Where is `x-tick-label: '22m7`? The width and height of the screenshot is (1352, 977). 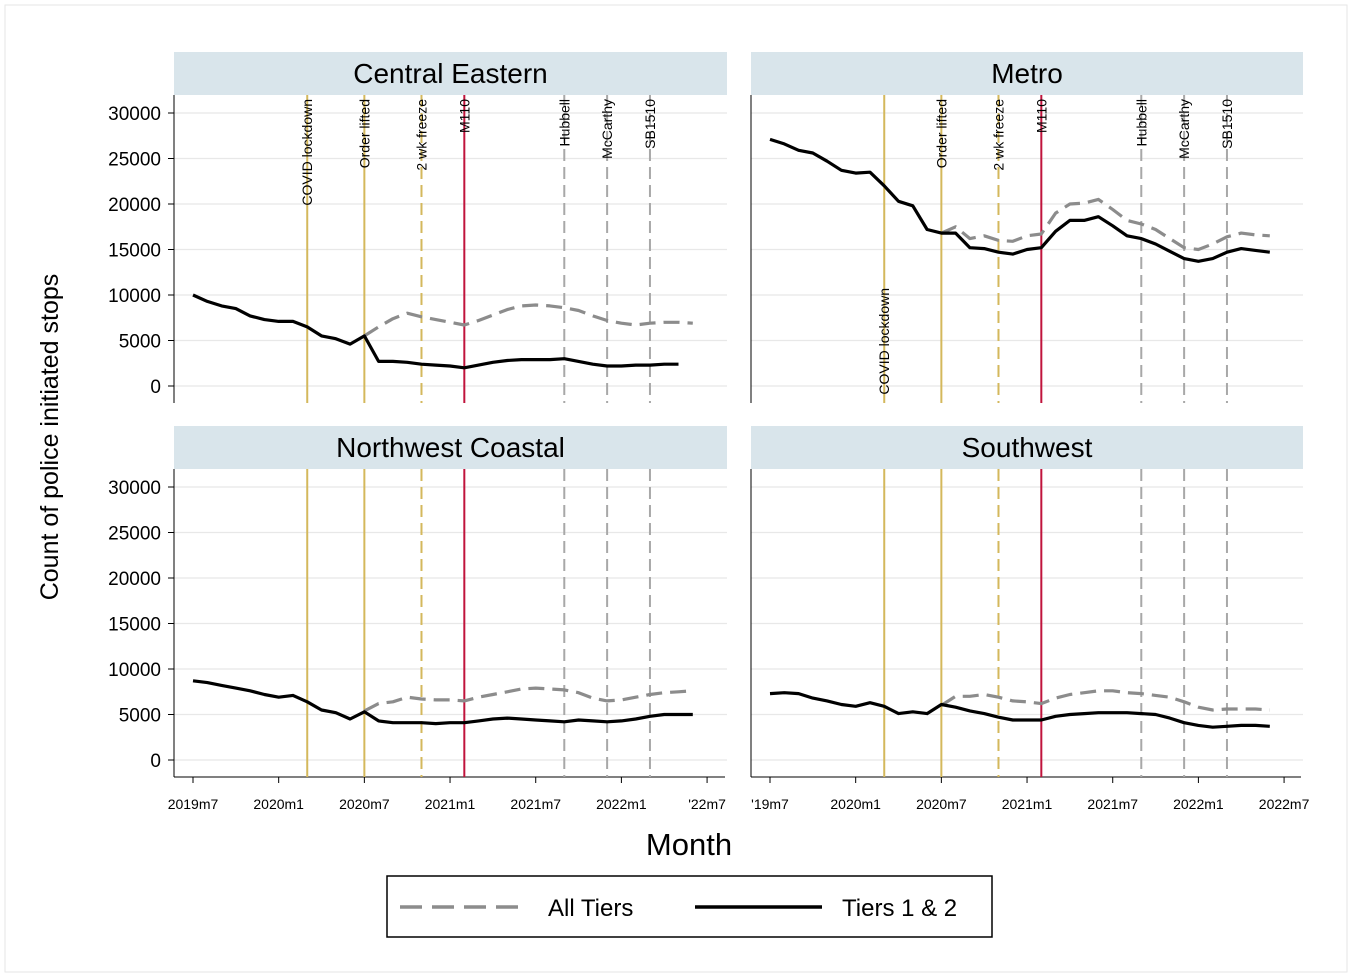 x-tick-label: '22m7 is located at coordinates (707, 804).